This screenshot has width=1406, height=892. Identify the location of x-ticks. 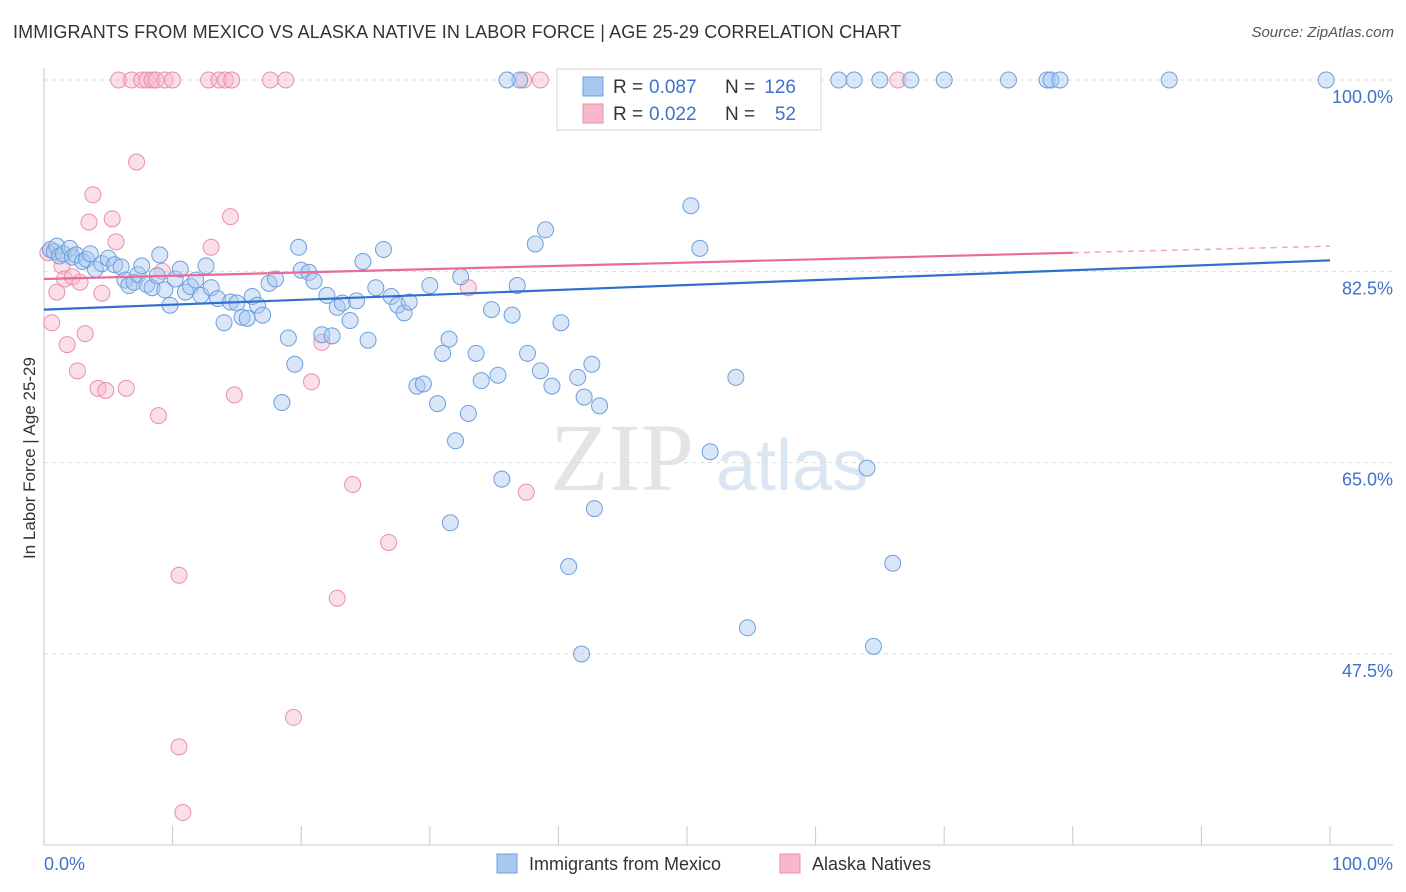
(751, 835).